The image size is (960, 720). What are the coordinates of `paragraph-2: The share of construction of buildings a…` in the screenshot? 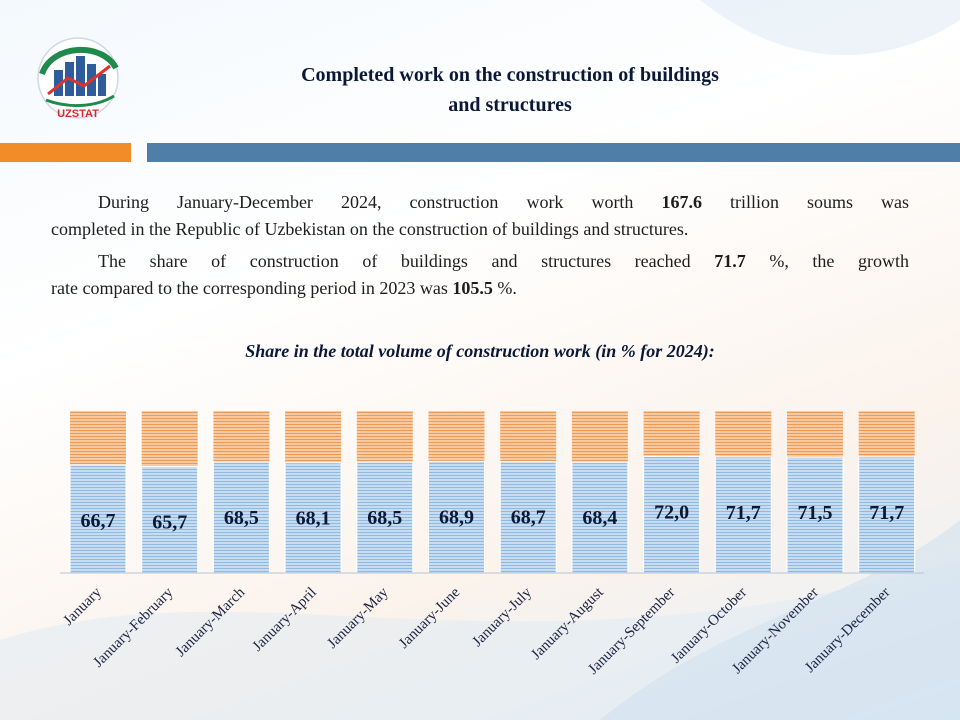 It's located at (480, 261).